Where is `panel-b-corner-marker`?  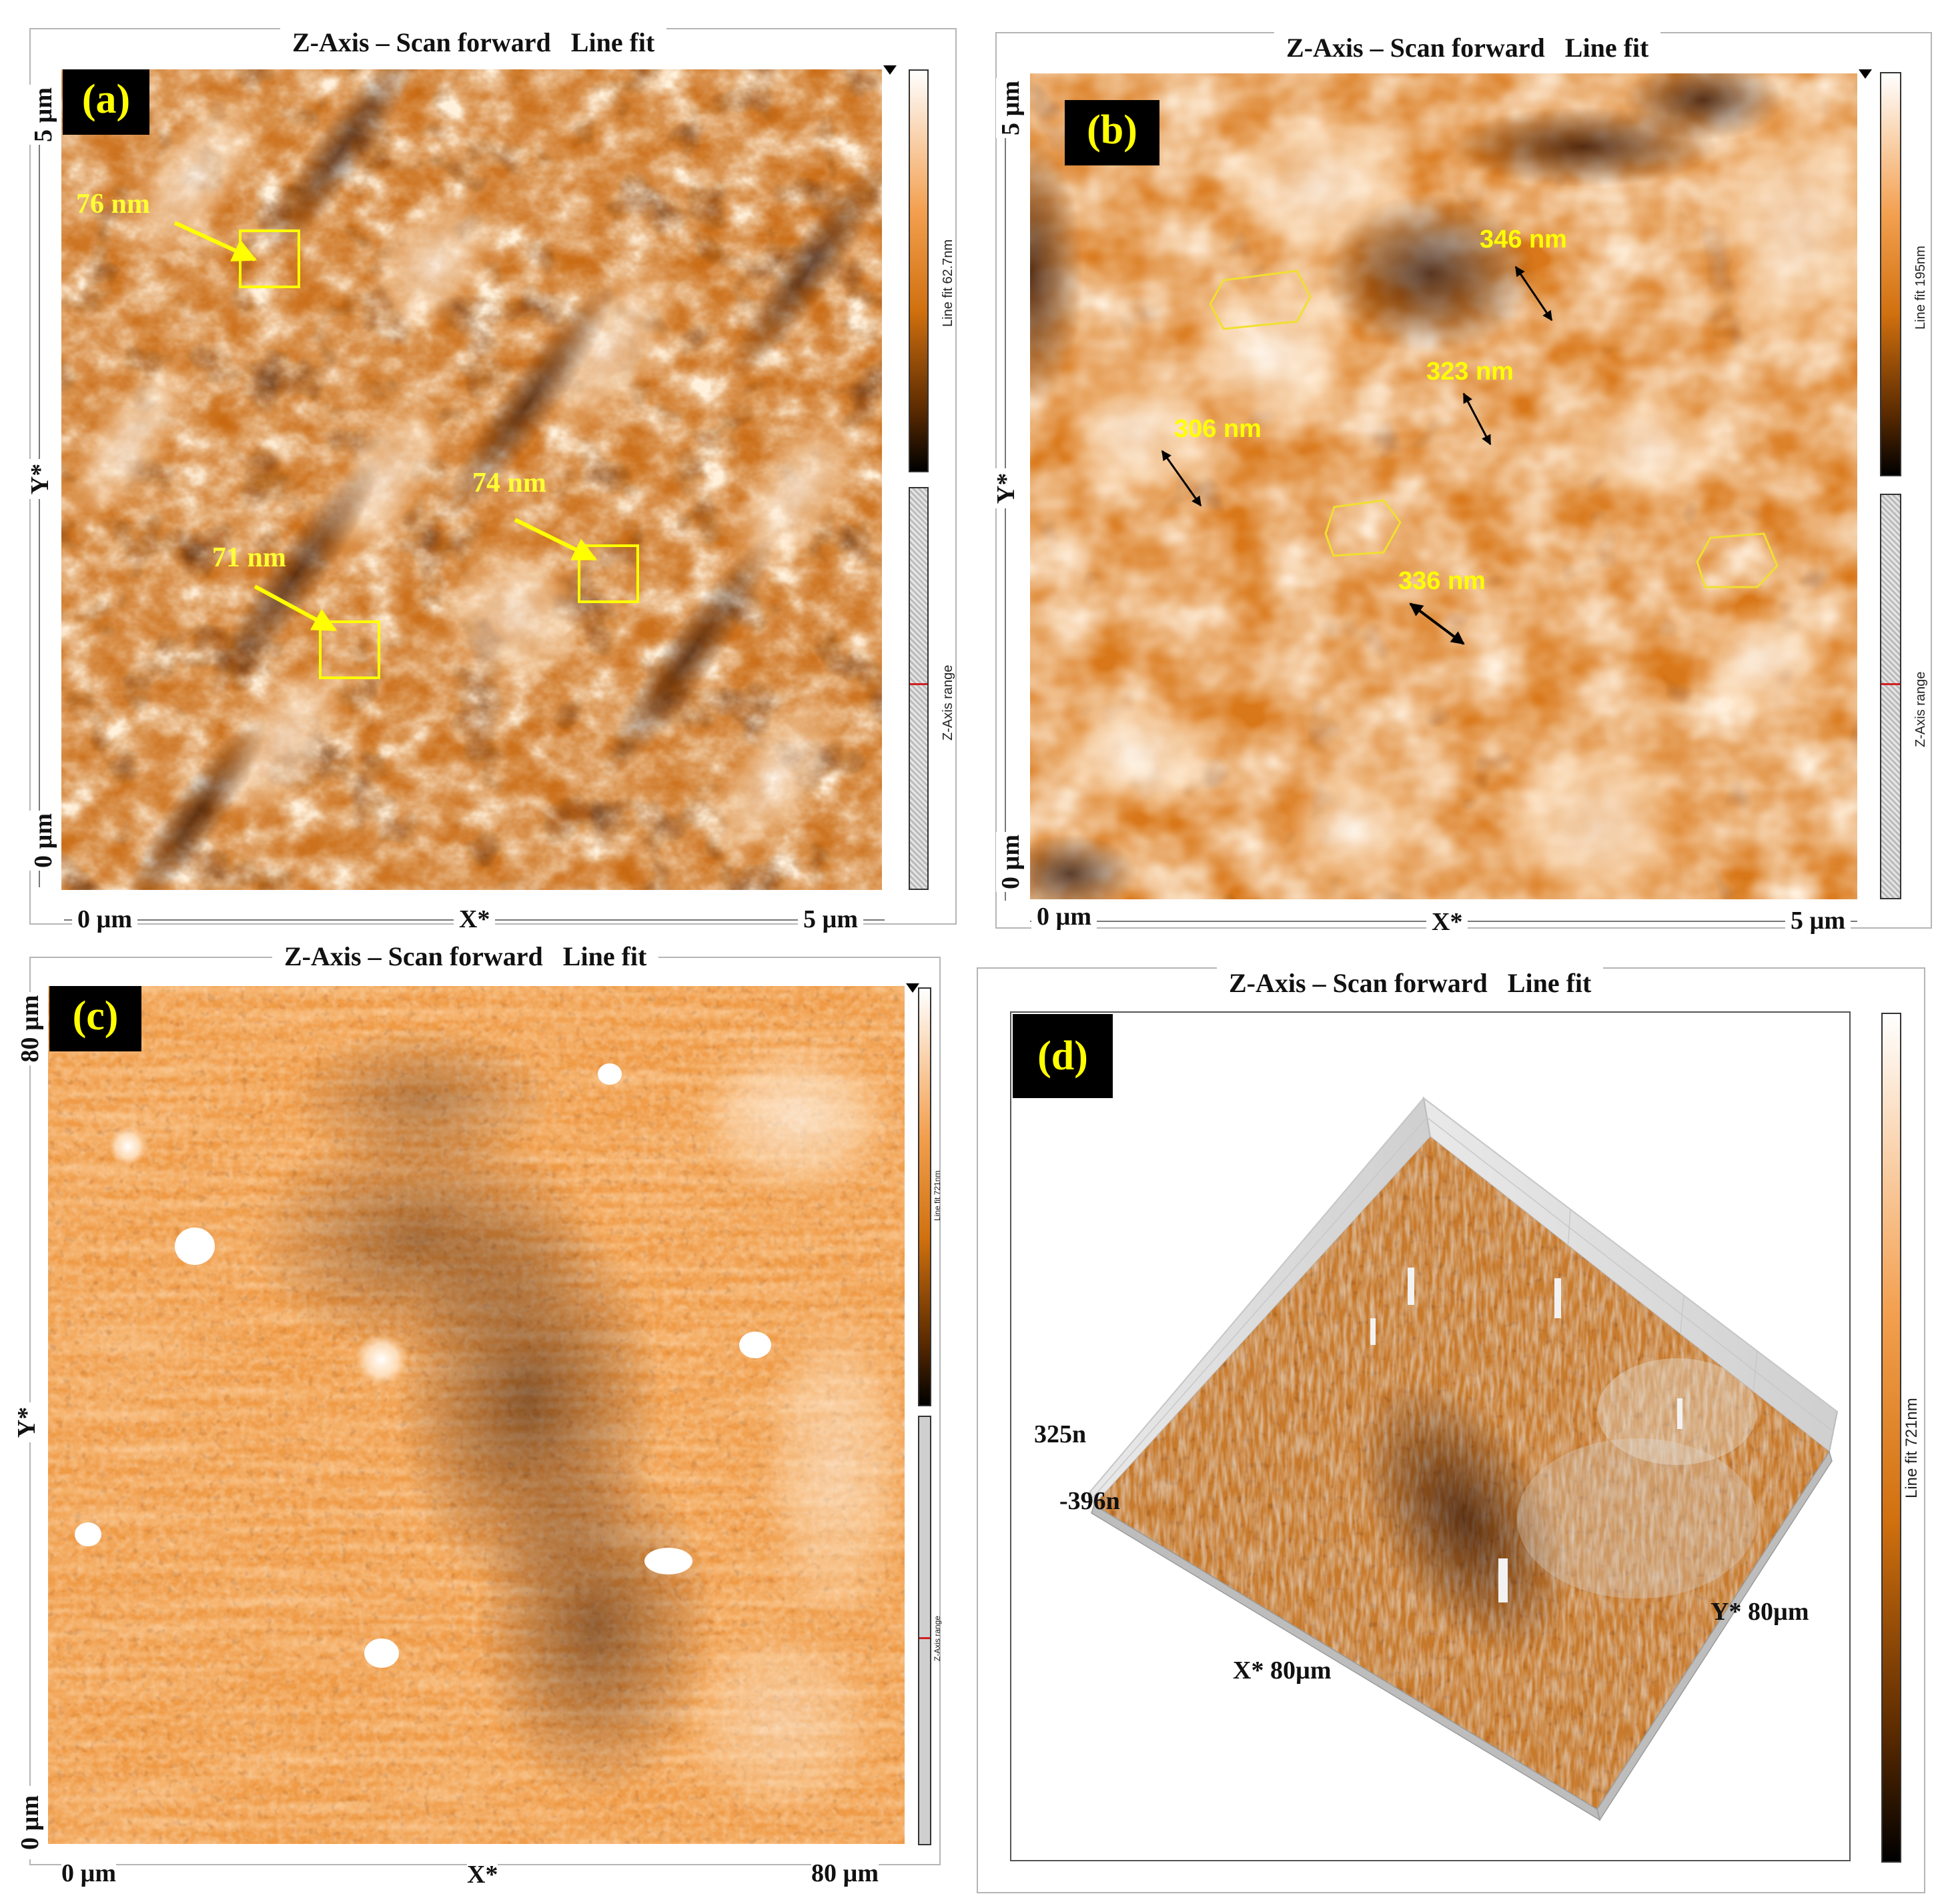
panel-b-corner-marker is located at coordinates (1866, 74).